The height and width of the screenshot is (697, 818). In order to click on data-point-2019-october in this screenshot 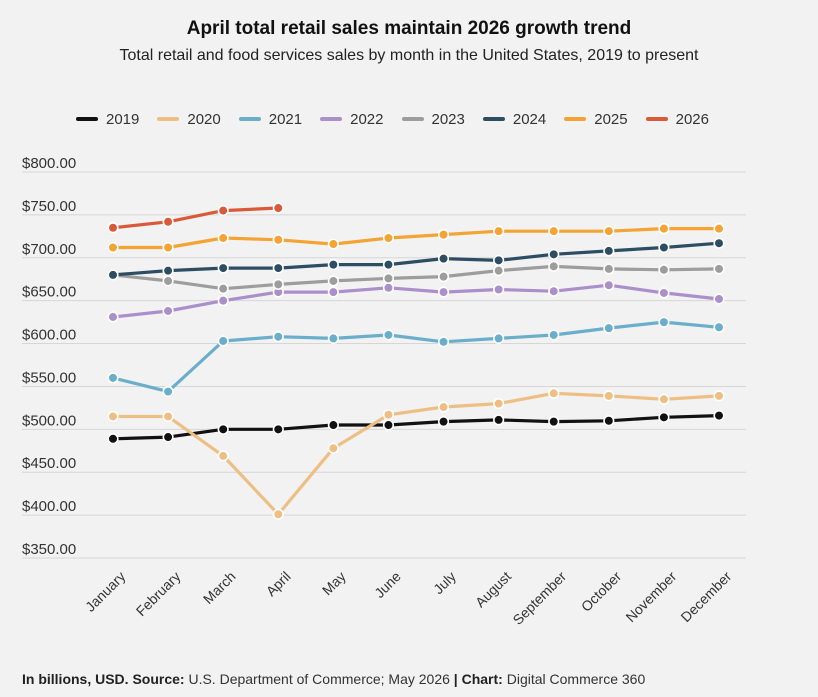, I will do `click(609, 421)`.